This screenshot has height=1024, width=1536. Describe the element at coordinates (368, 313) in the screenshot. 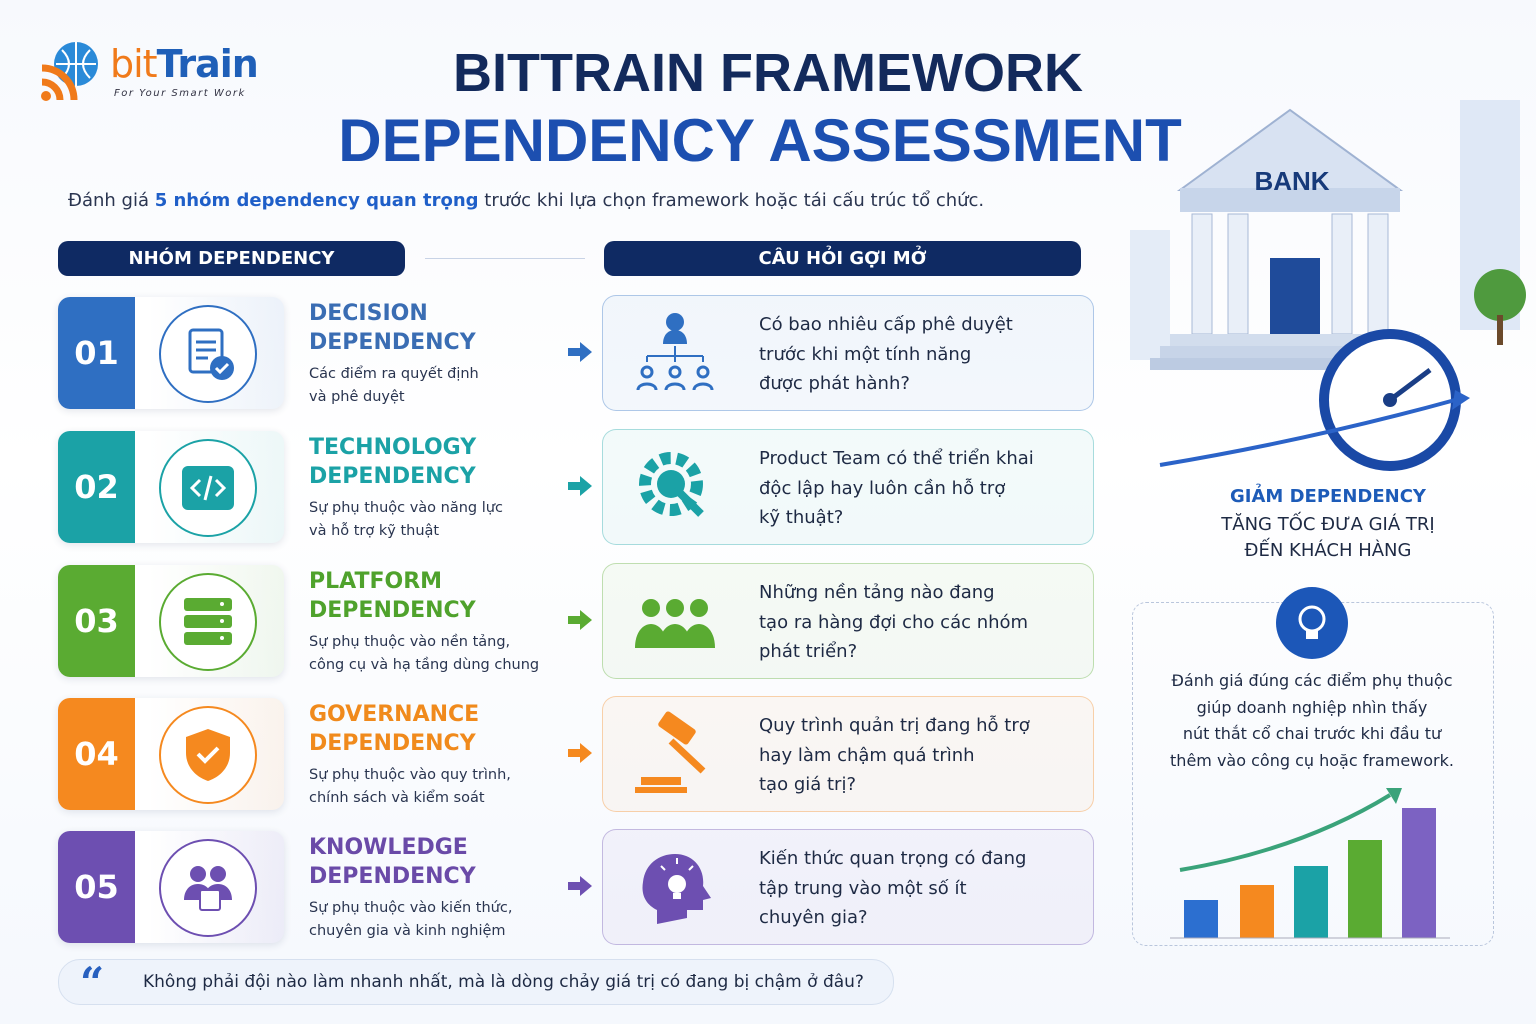

I see `group-title-line: DECISION` at that location.